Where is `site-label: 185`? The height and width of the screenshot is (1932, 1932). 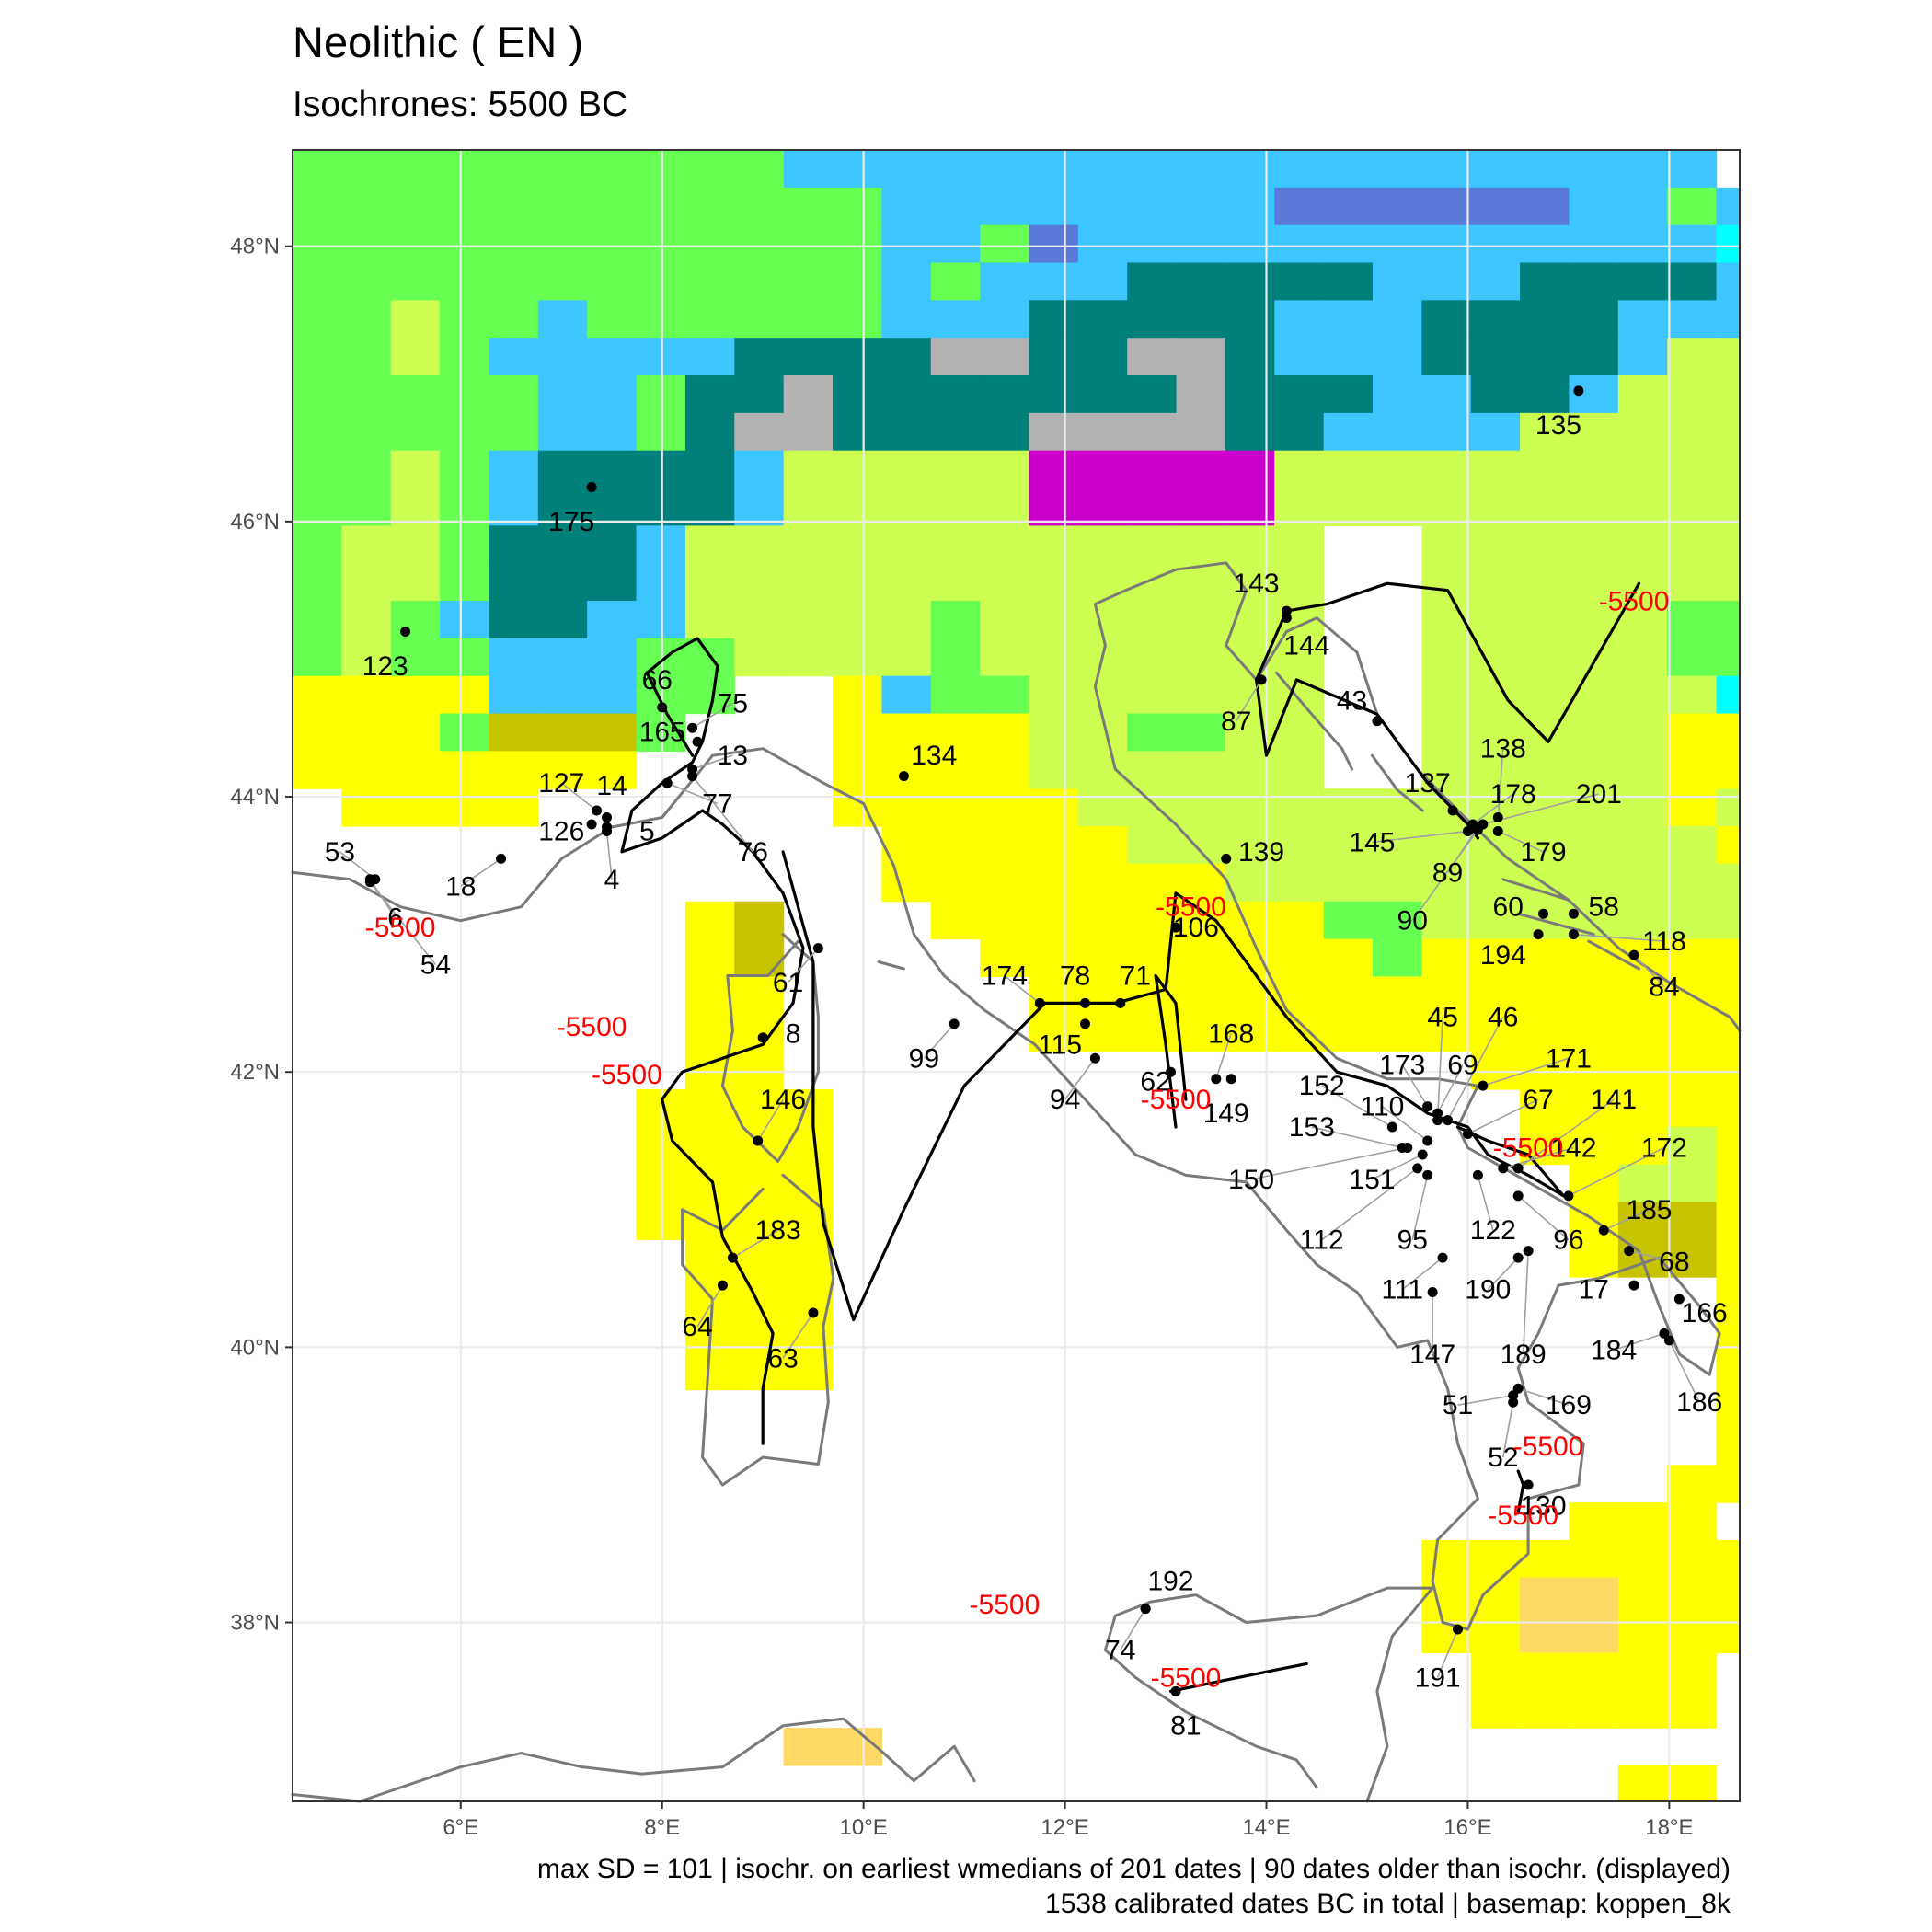
site-label: 185 is located at coordinates (1649, 1210).